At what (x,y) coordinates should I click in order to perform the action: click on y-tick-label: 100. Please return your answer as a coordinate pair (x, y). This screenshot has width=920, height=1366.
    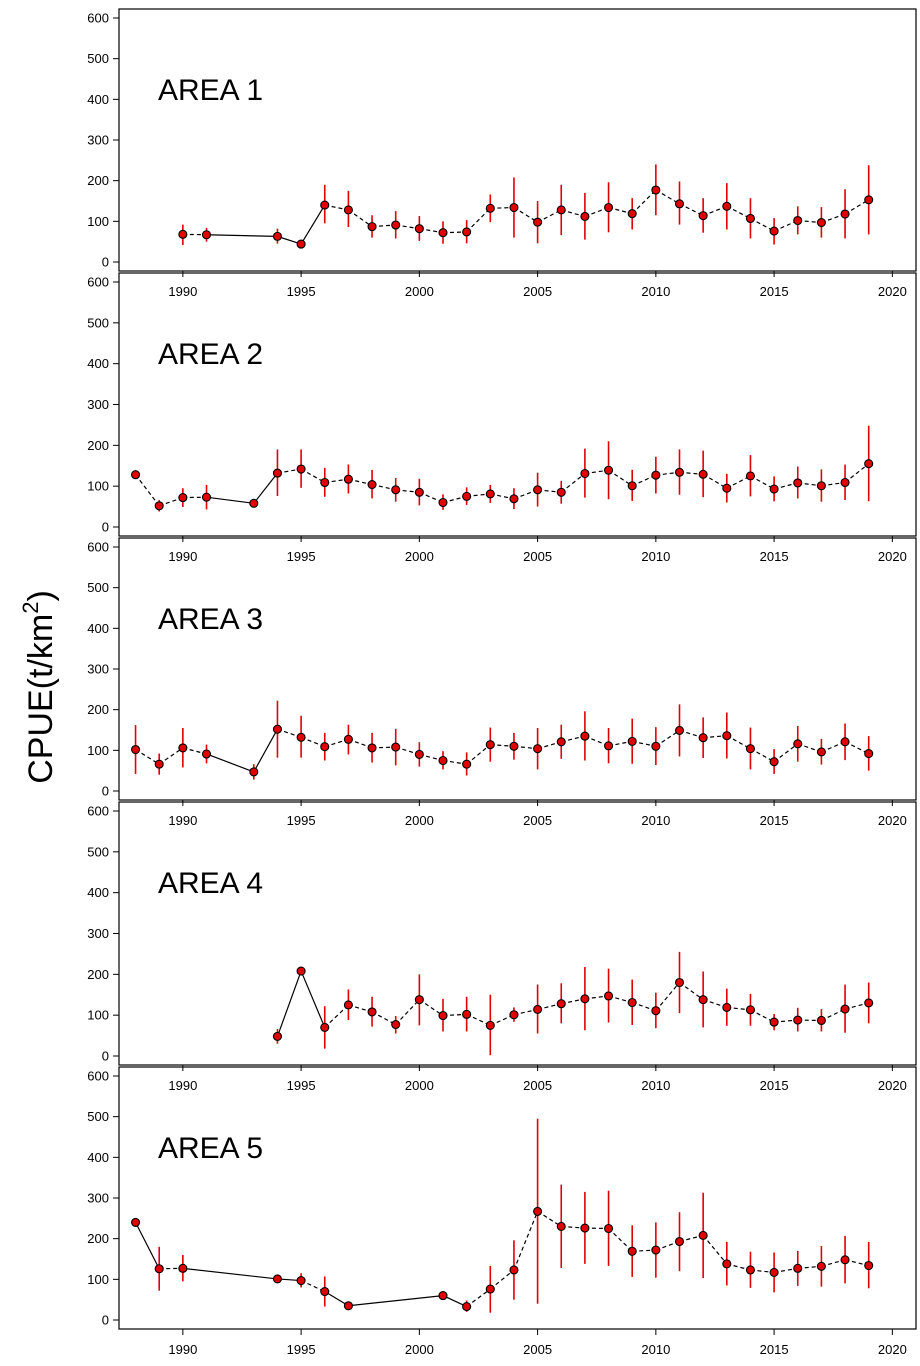
    Looking at the image, I should click on (98, 221).